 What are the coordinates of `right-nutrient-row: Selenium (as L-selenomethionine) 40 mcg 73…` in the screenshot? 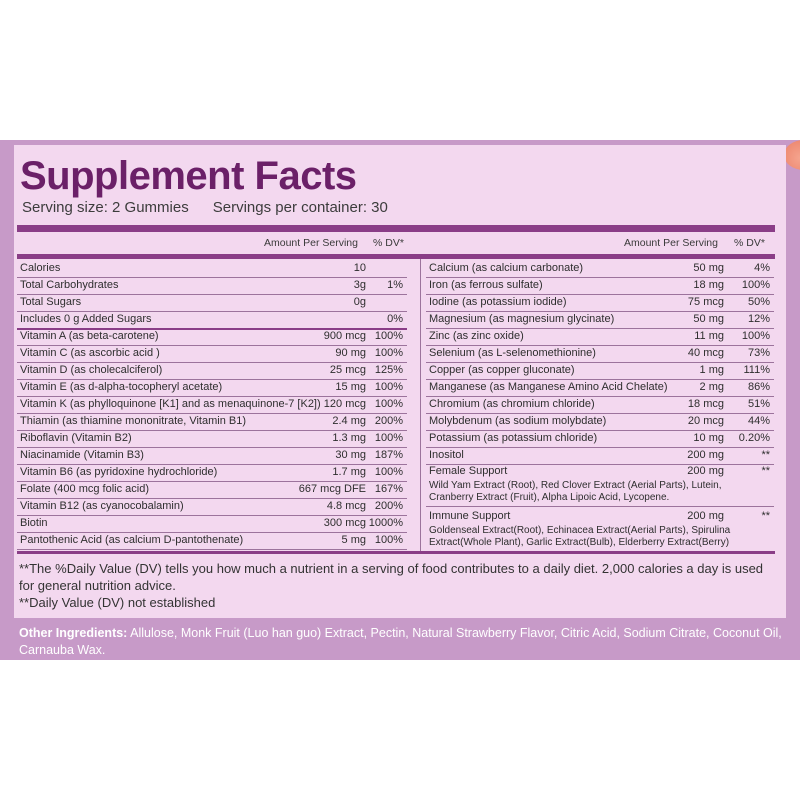 It's located at (600, 354).